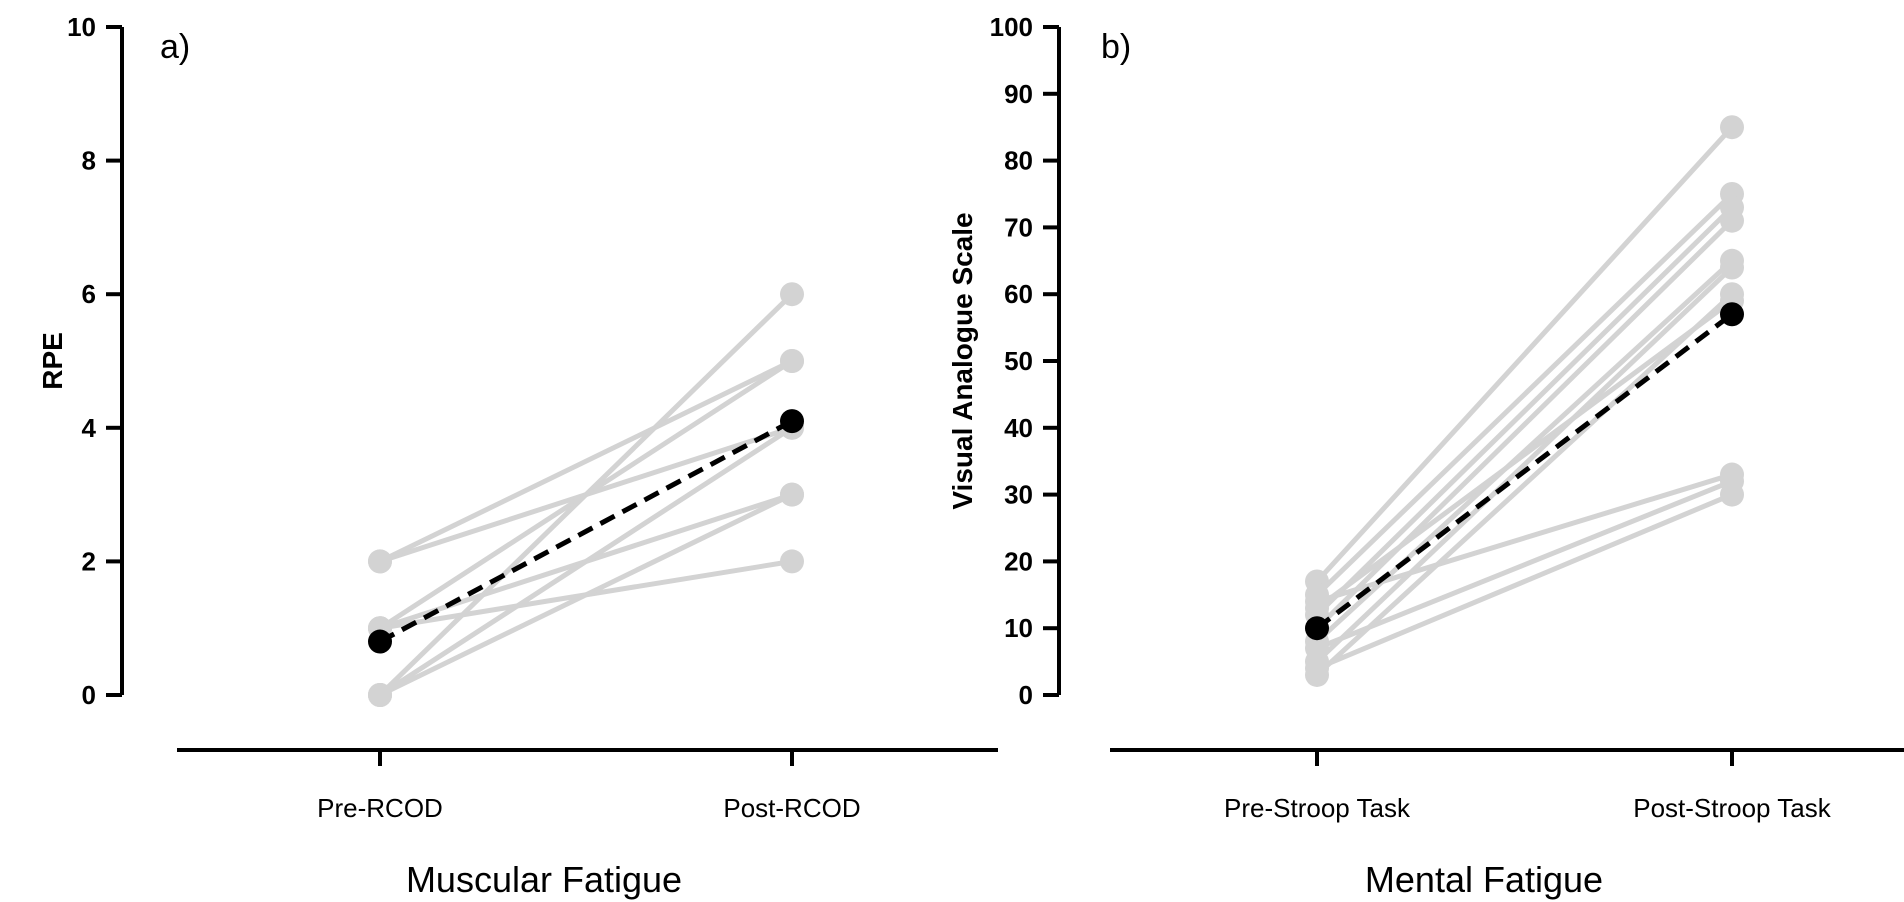  I want to click on panel-b-mean-dashed-line, so click(1524, 471).